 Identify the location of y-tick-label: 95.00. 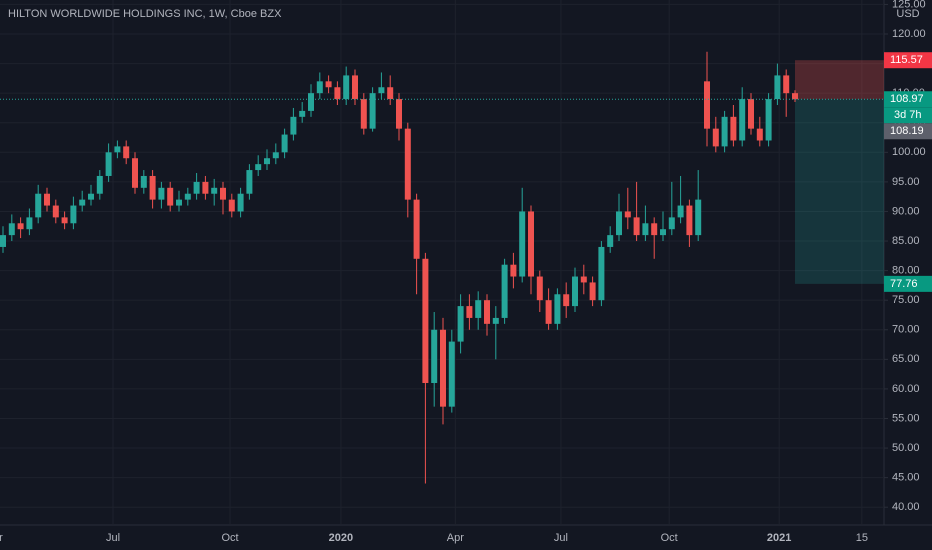
(906, 182).